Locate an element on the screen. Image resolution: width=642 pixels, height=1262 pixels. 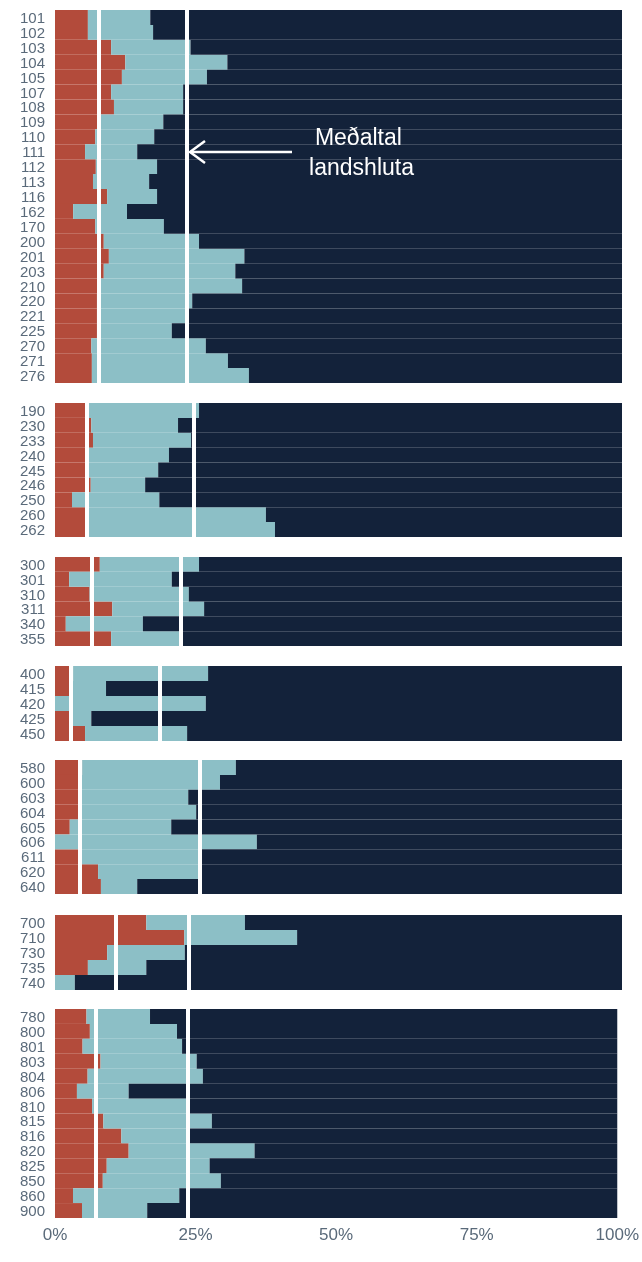
y-tick-label: 606 is located at coordinates (32, 842).